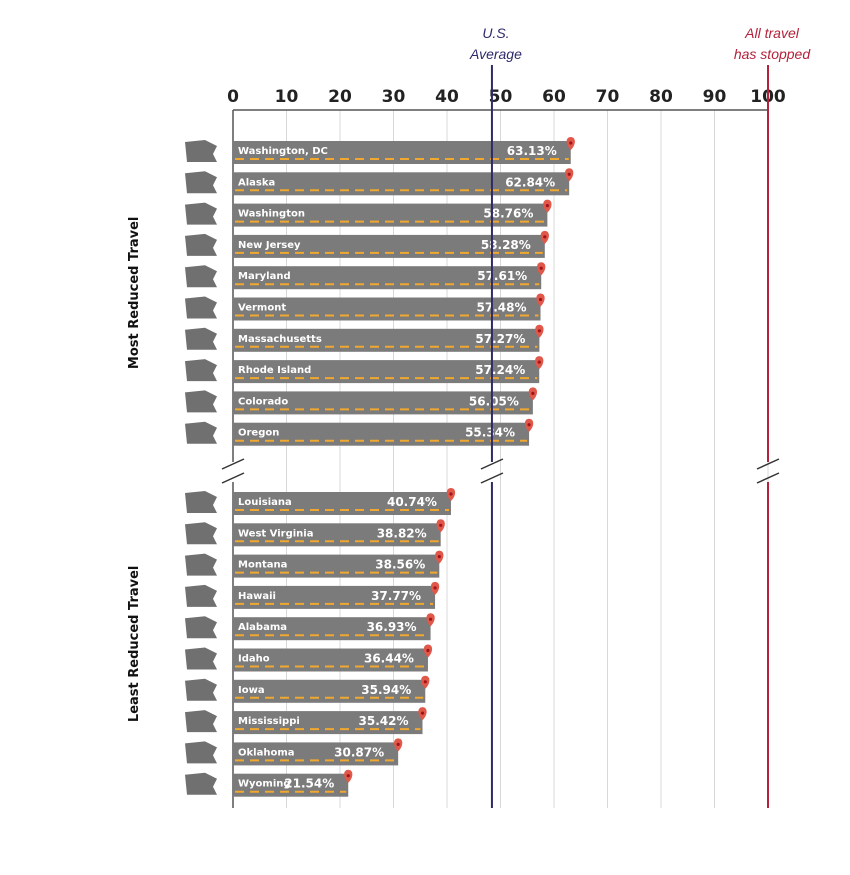 Image resolution: width=850 pixels, height=875 pixels. What do you see at coordinates (389, 659) in the screenshot?
I see `bar-value-label: 36.44%` at bounding box center [389, 659].